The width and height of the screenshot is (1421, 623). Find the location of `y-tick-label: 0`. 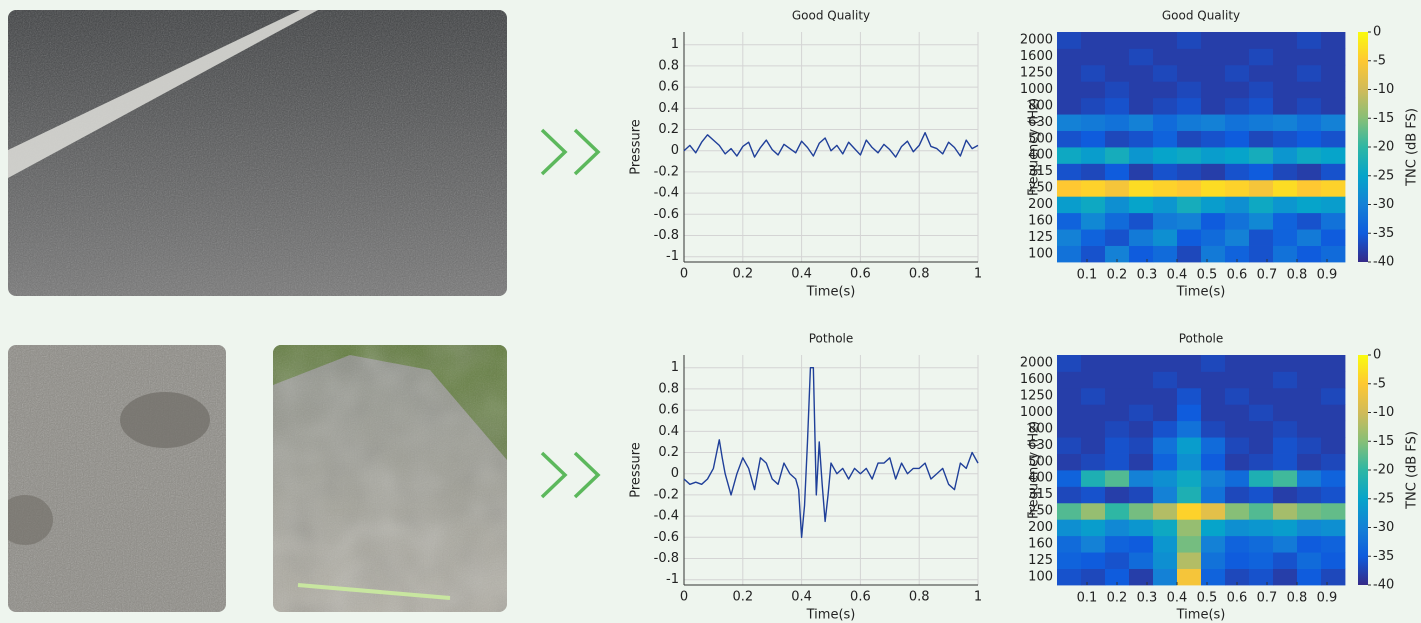

y-tick-label: 0 is located at coordinates (675, 473).